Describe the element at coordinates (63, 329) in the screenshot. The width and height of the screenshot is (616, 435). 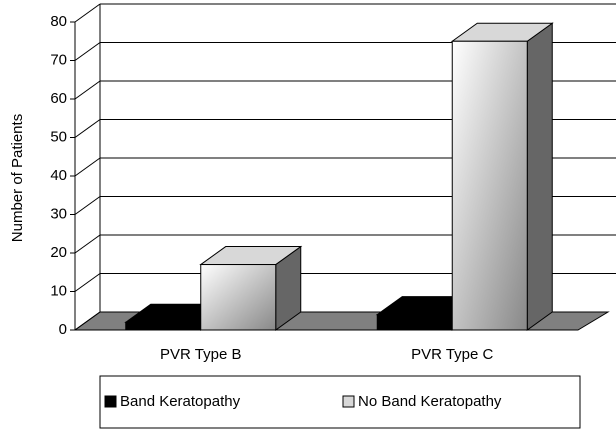
I see `y-tick-label: 0` at that location.